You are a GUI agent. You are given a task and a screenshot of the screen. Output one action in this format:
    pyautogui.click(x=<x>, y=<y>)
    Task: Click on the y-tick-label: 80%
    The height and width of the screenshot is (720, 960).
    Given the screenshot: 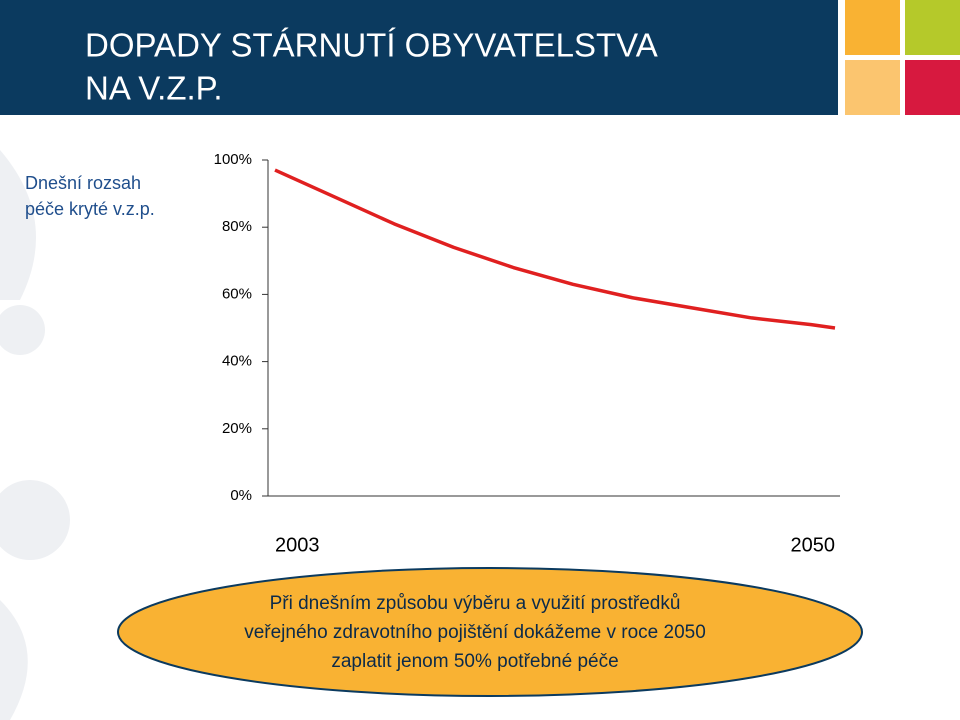 What is the action you would take?
    pyautogui.click(x=237, y=226)
    